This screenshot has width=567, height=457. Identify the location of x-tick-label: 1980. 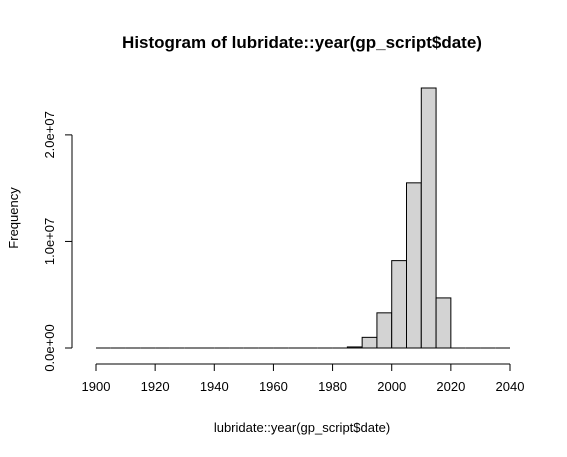
(332, 386).